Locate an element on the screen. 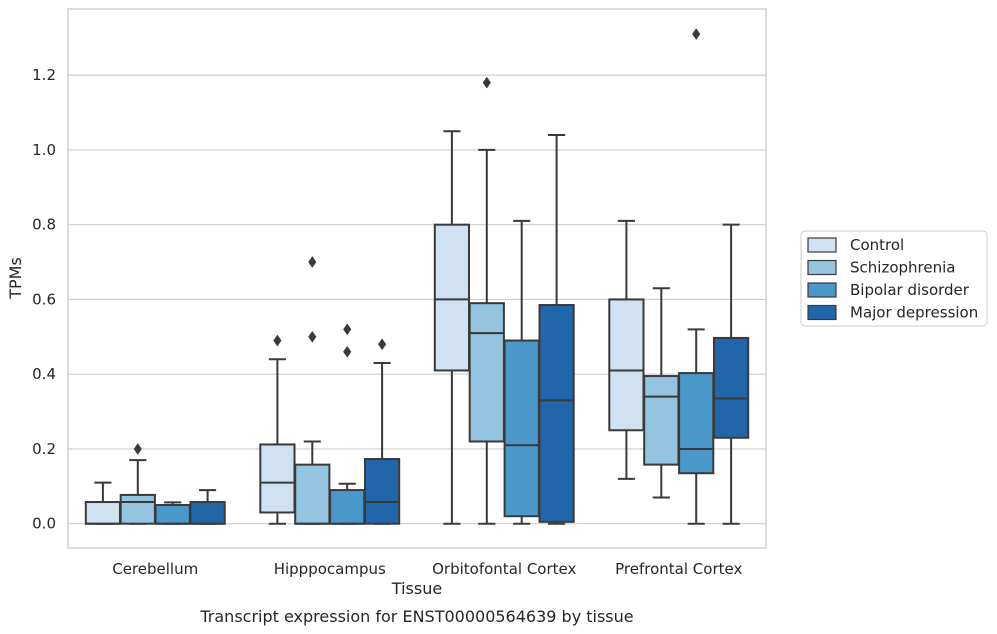  legend-label: Bipolar disorder is located at coordinates (910, 290).